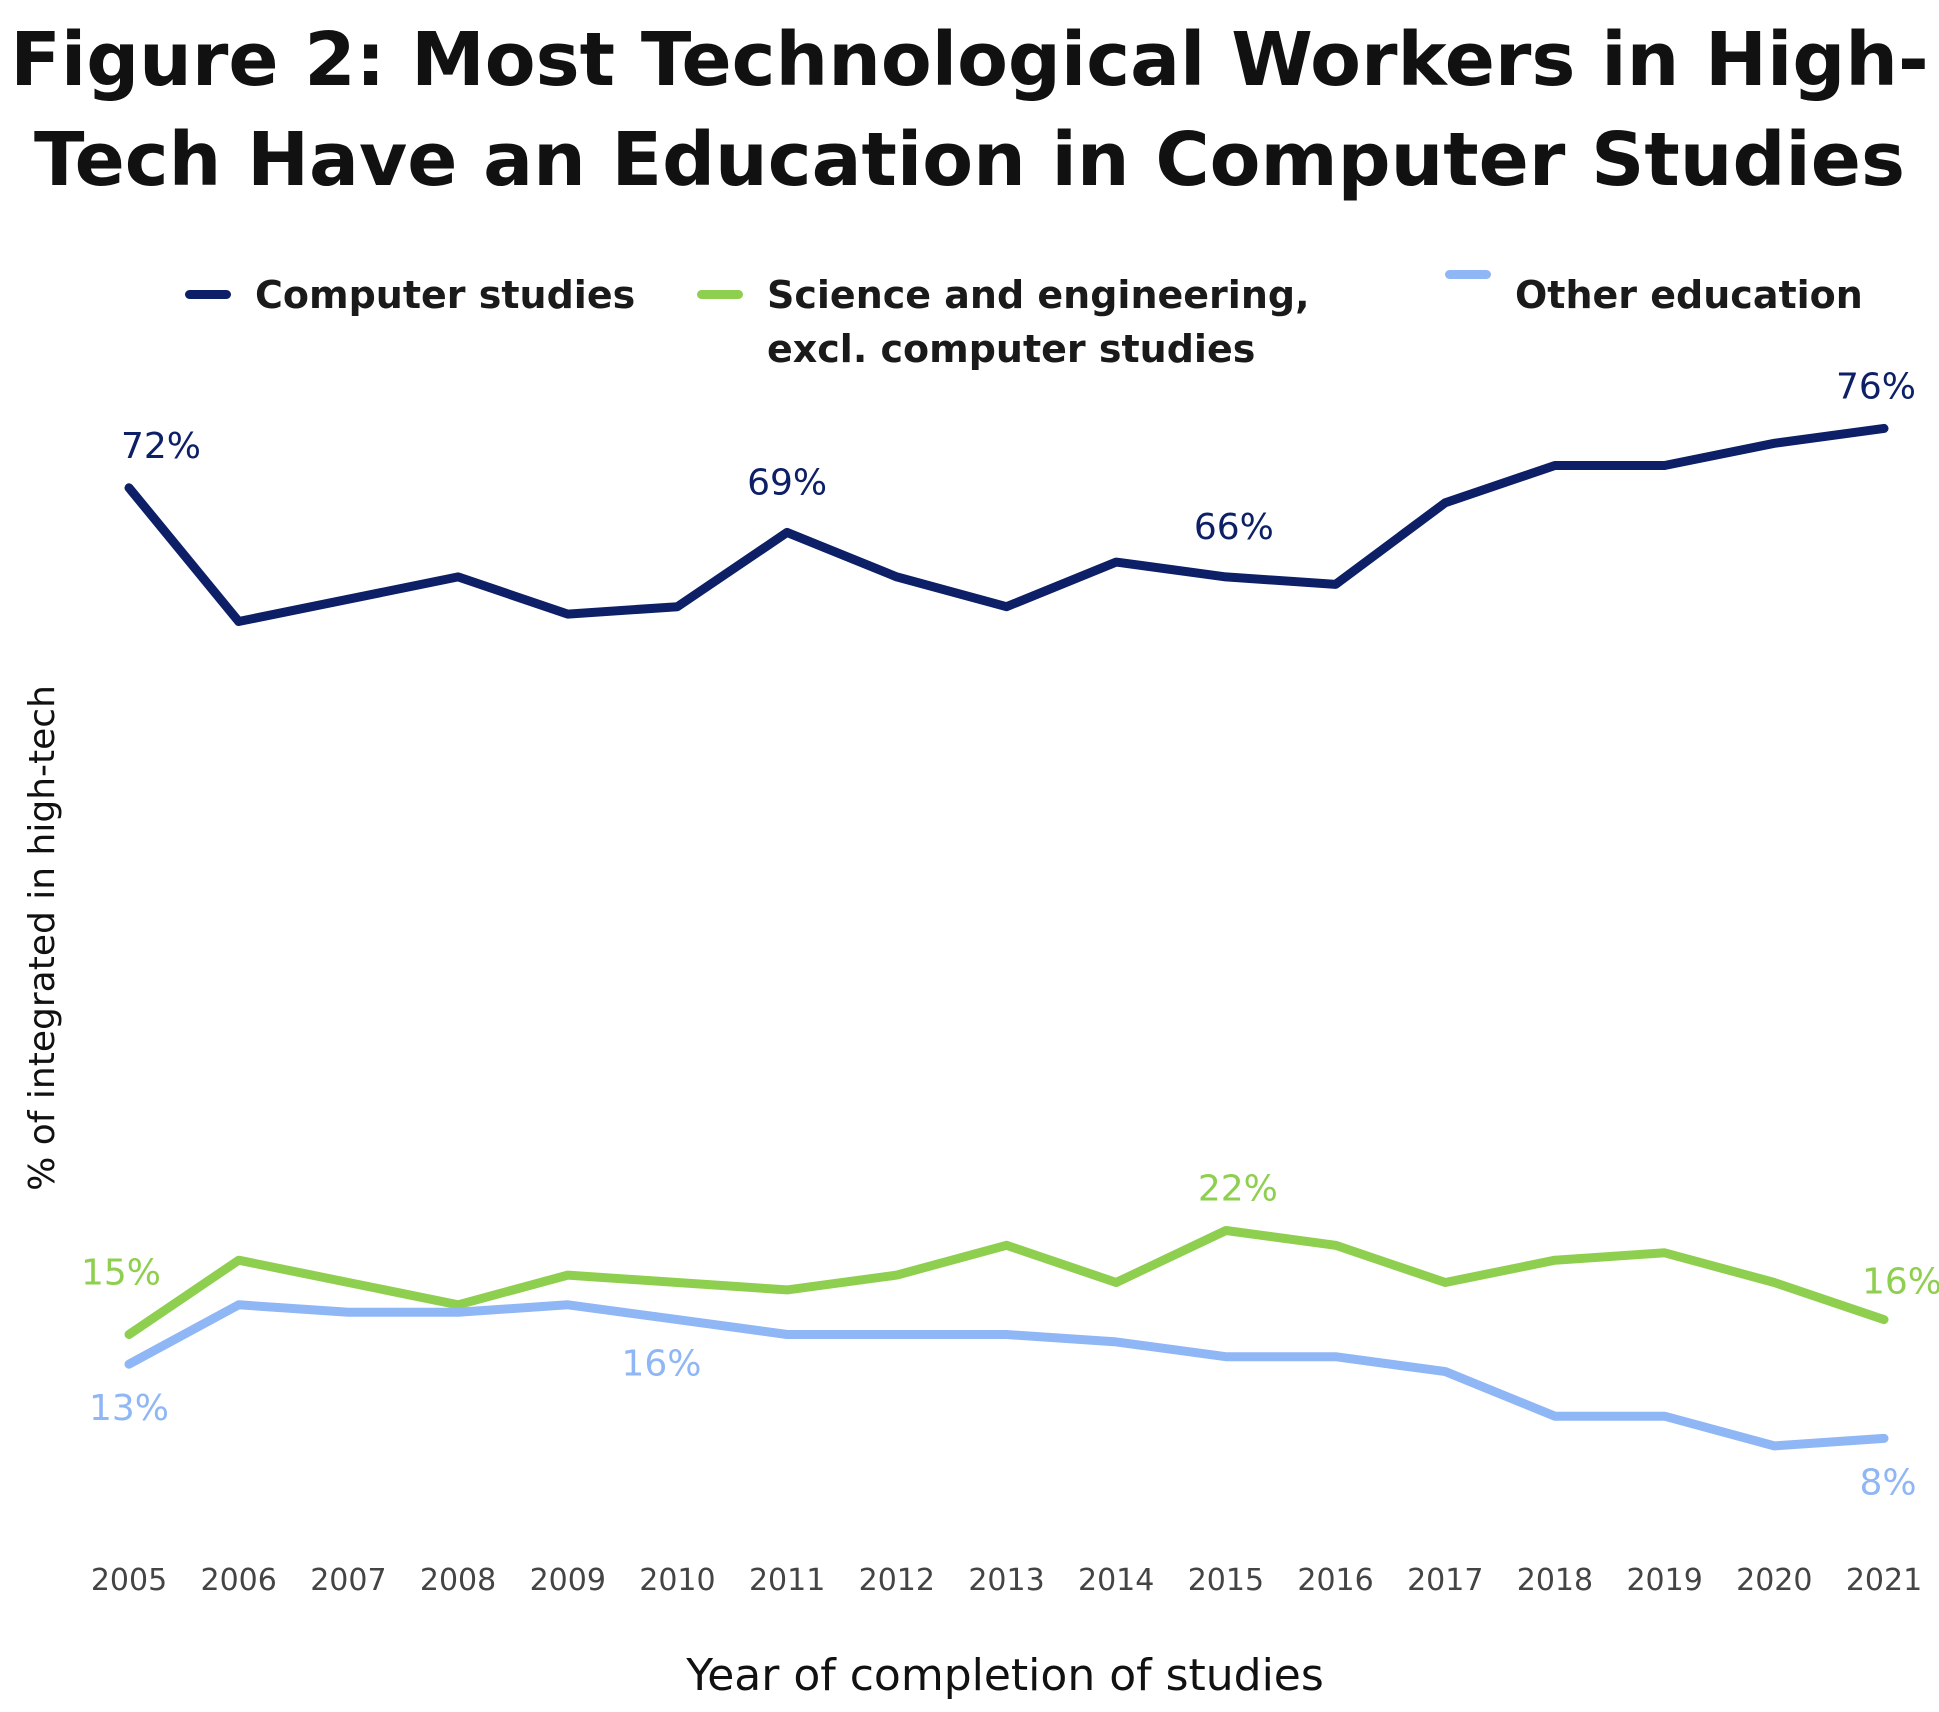  Describe the element at coordinates (787, 482) in the screenshot. I see `data-label-computer-studies-2011: 69%` at that location.